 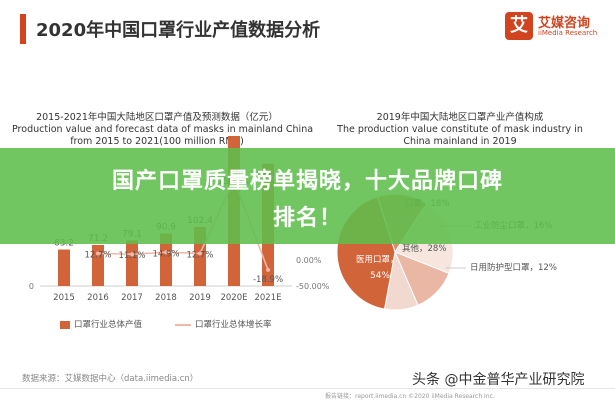 I want to click on bar-2017, so click(x=132, y=263).